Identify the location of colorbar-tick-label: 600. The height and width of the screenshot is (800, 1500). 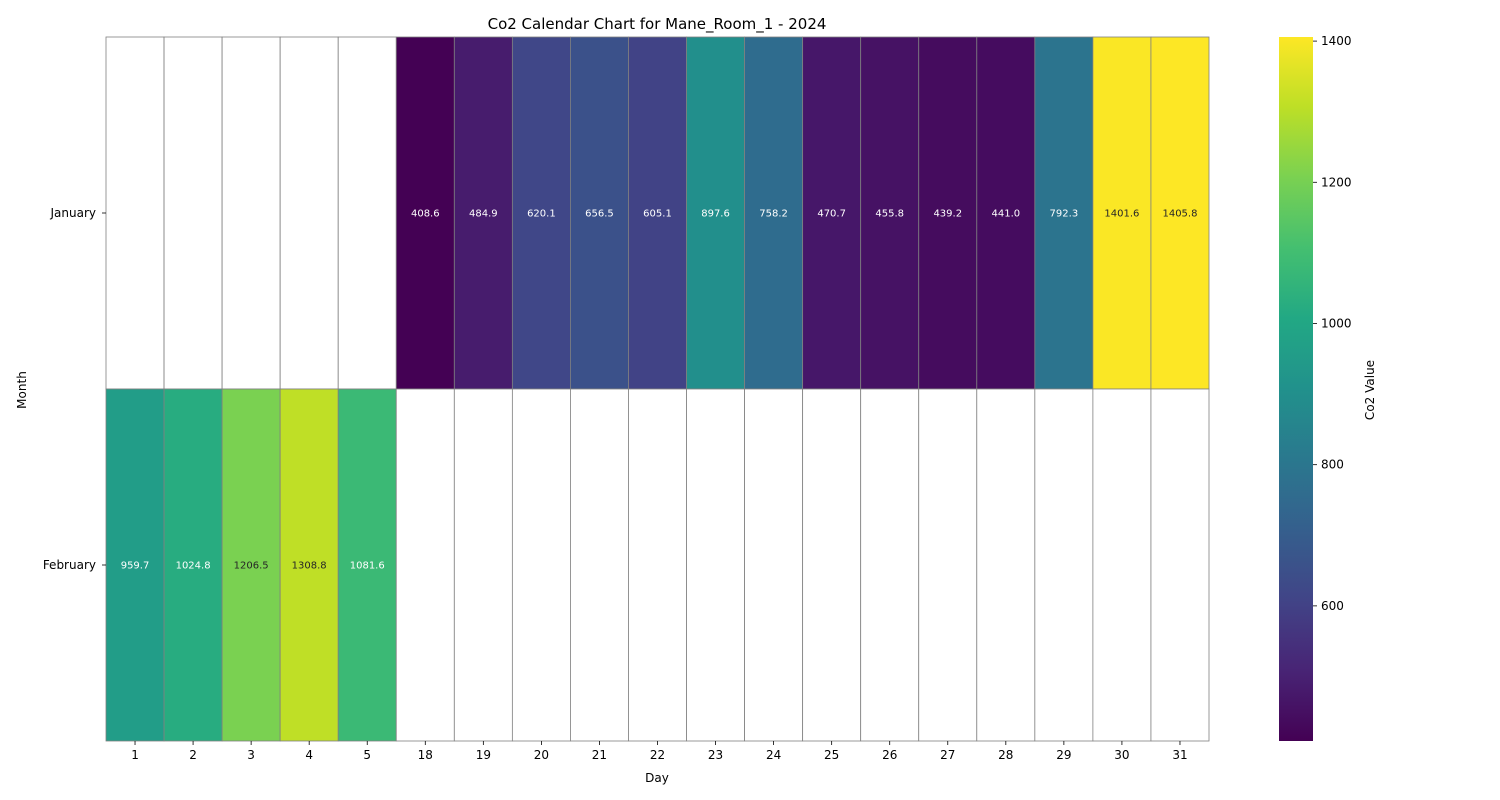
(1332, 606).